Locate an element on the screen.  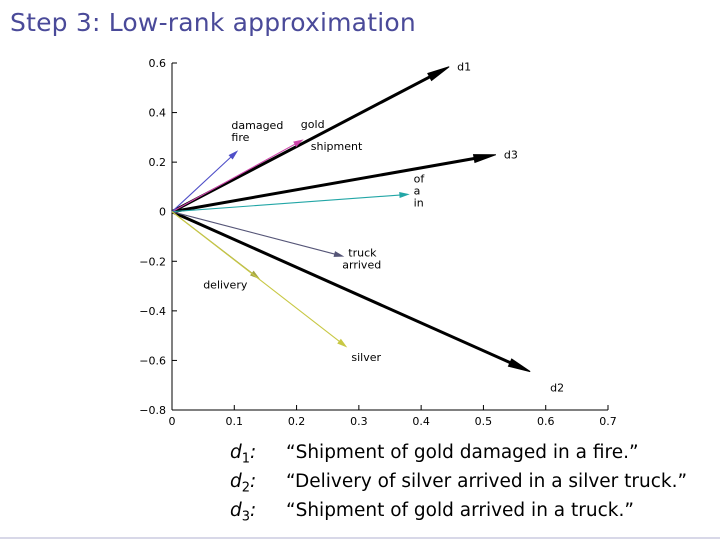
vector-d1 is located at coordinates (301, 144).